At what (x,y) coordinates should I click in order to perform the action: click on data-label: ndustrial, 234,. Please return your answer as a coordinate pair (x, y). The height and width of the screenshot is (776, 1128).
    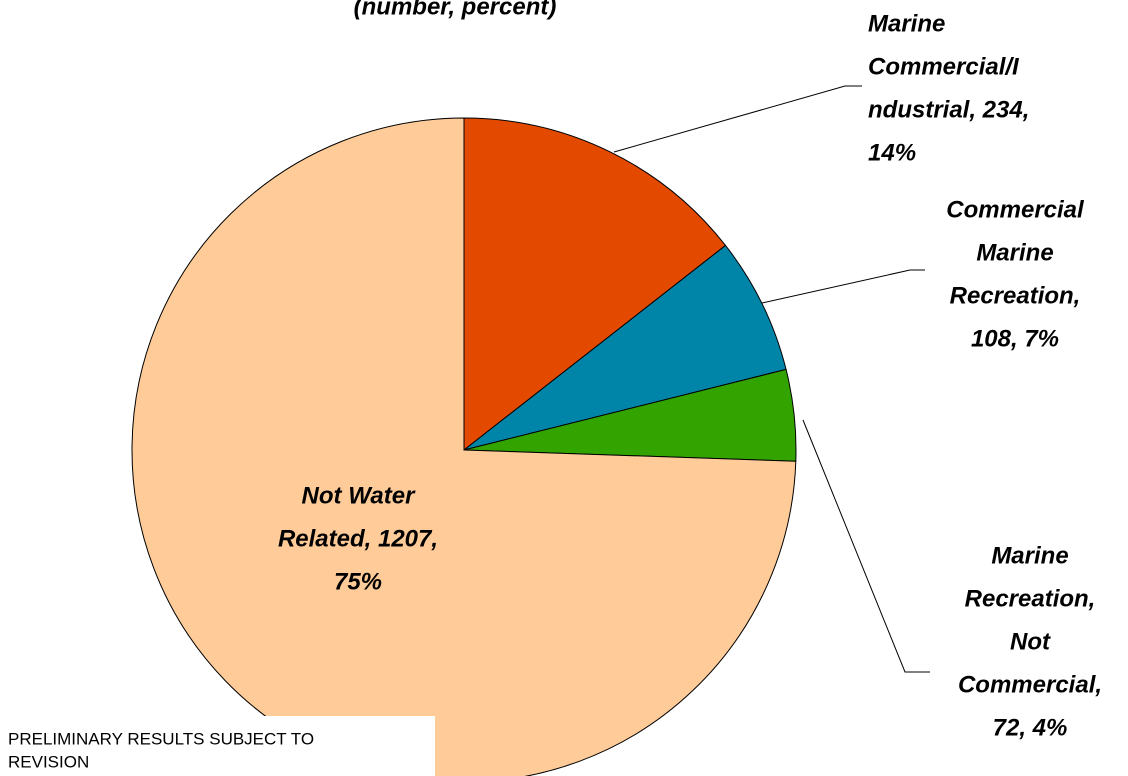
    Looking at the image, I should click on (948, 109).